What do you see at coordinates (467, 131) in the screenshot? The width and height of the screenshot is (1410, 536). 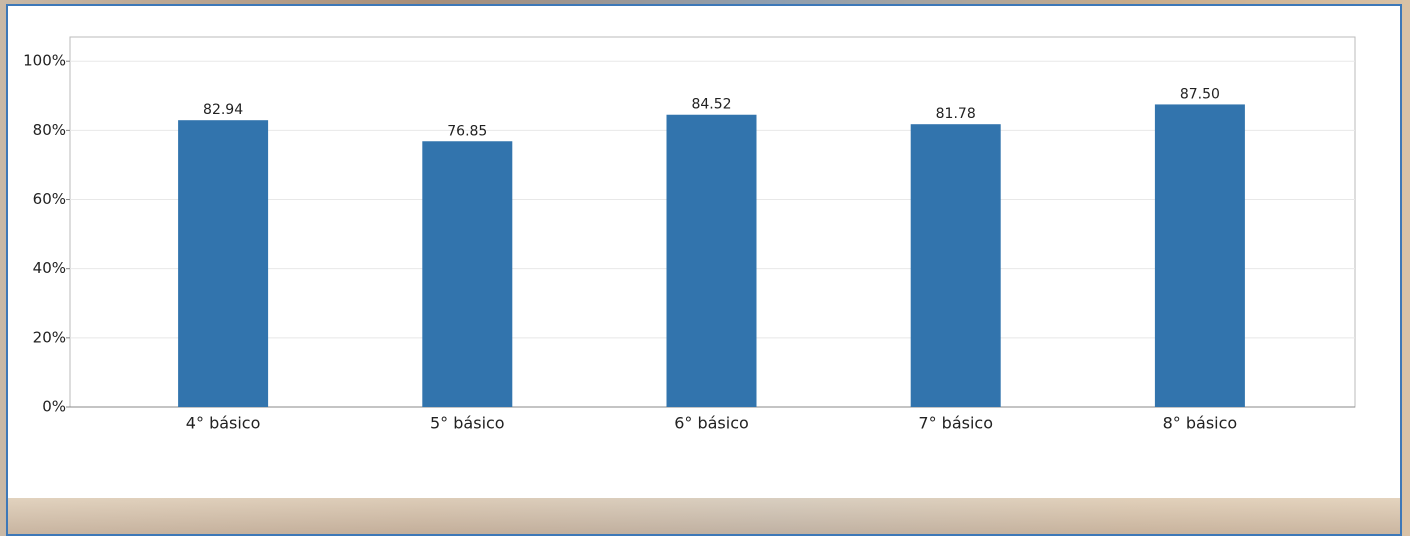 I see `data-label: 76.85` at bounding box center [467, 131].